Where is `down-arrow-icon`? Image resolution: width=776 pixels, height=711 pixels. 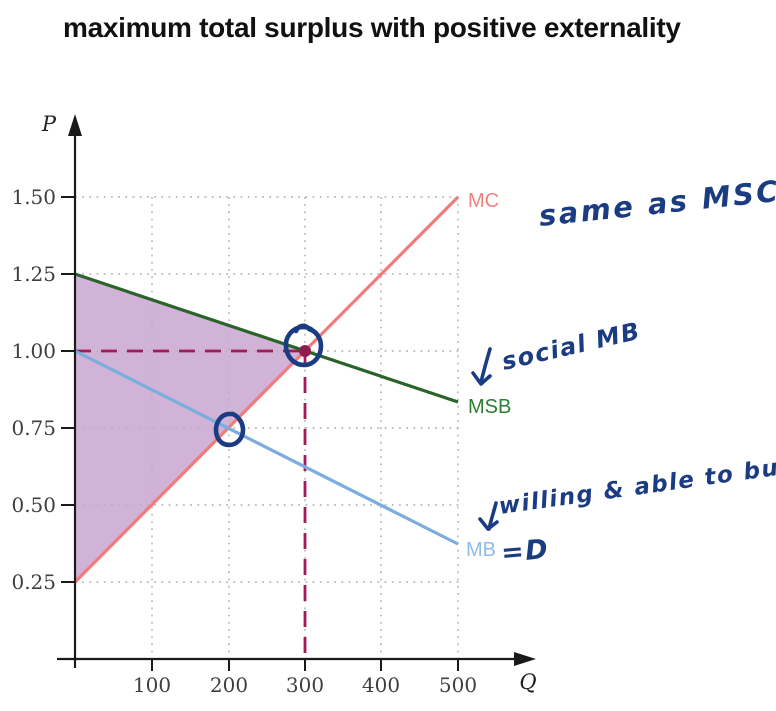 down-arrow-icon is located at coordinates (485, 365).